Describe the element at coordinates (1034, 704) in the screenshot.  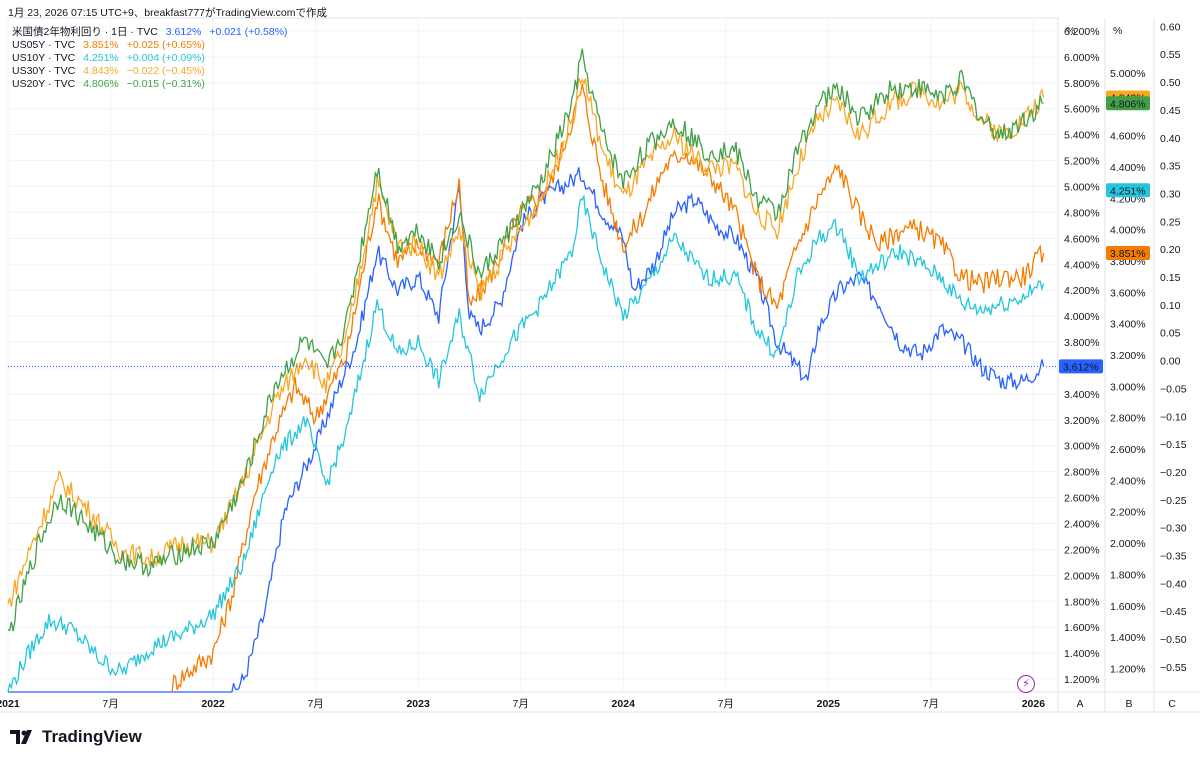
I see `x-tick-label: 2026` at that location.